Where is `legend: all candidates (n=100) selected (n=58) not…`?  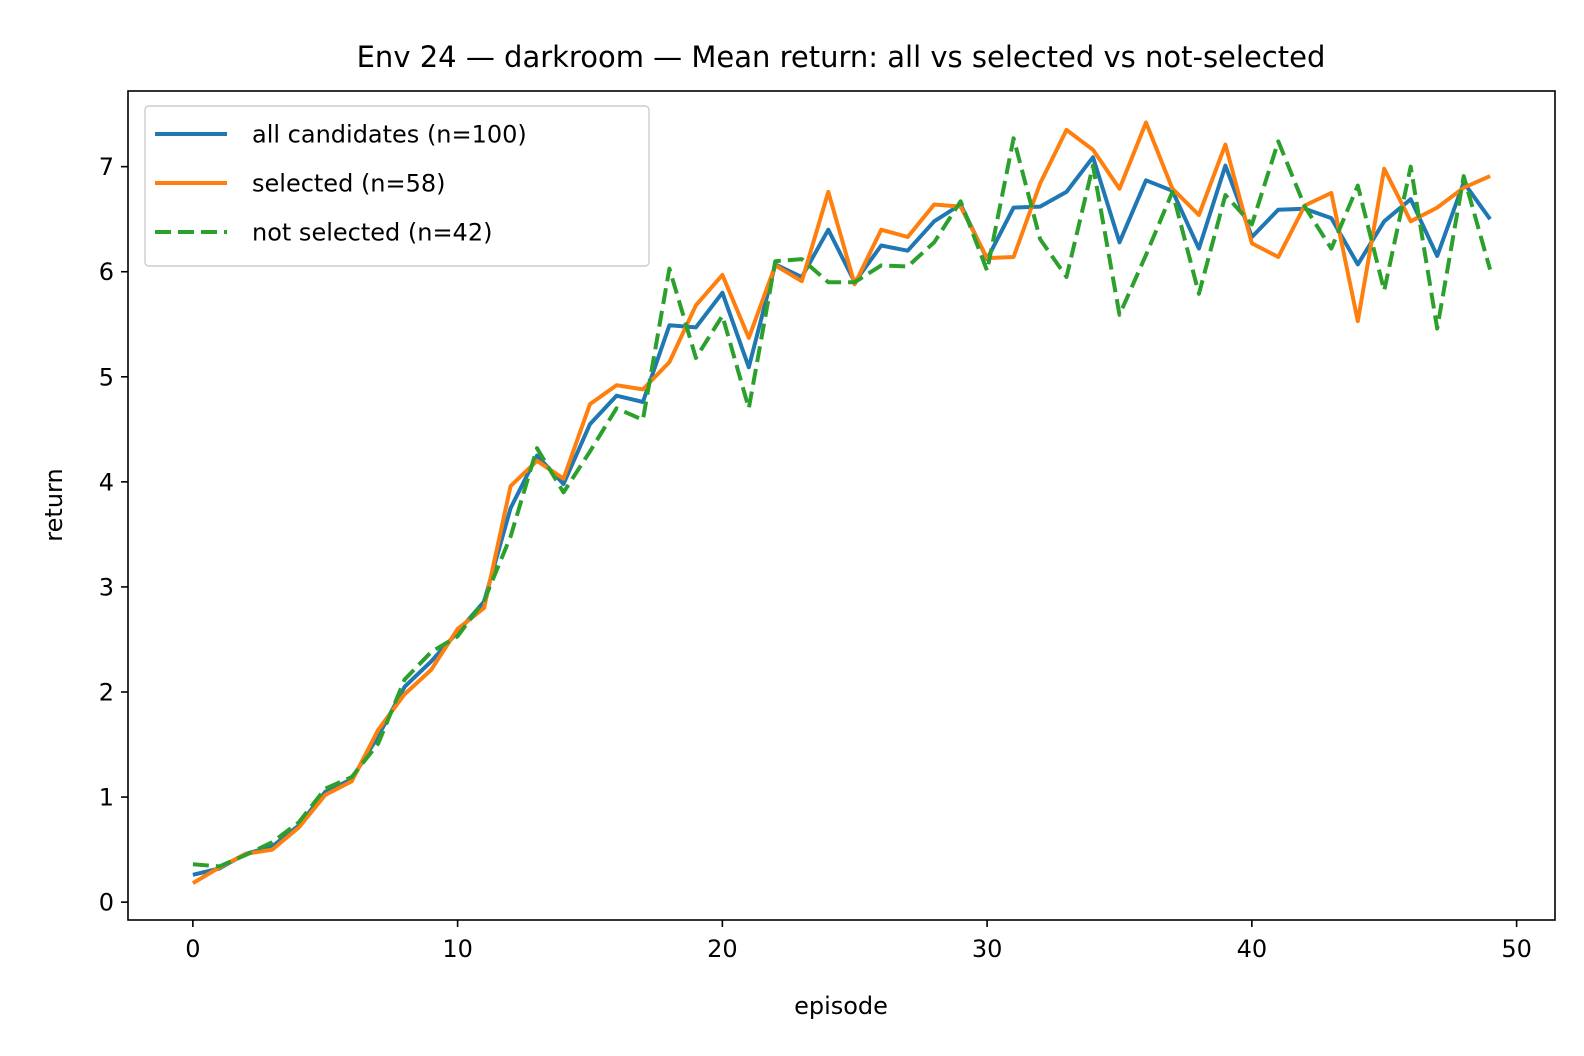
legend: all candidates (n=100) selected (n=58) not… is located at coordinates (397, 186).